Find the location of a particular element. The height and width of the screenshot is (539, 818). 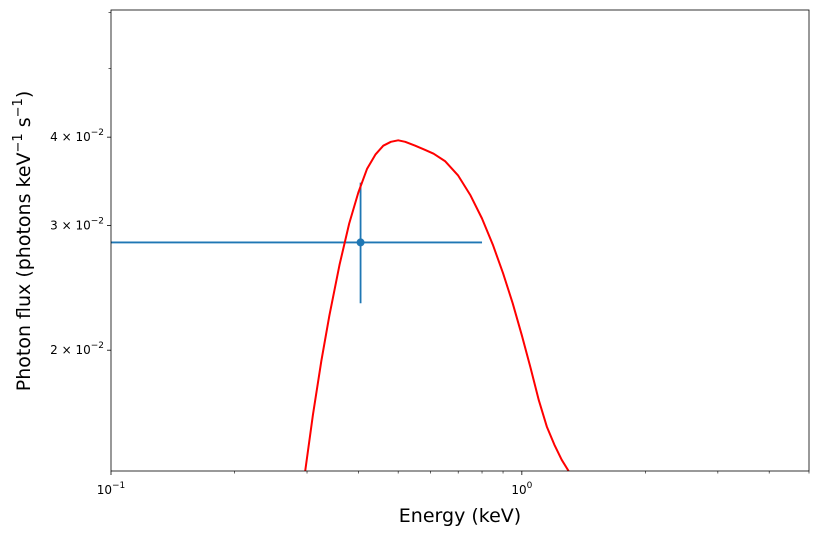

y-axis-title-base: Photon flux (photons keV is located at coordinates (24, 271).